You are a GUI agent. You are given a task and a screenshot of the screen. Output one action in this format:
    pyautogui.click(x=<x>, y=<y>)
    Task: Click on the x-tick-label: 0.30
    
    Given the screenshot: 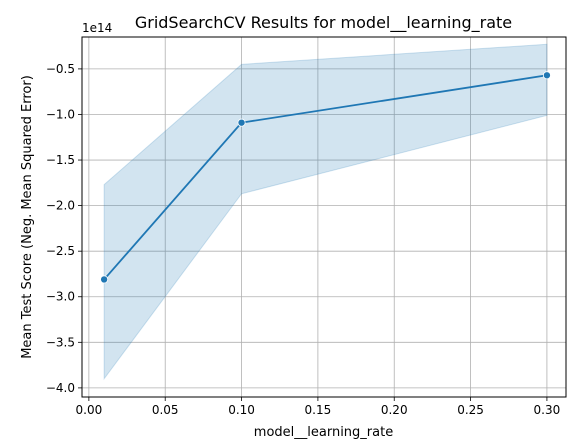 What is the action you would take?
    pyautogui.click(x=547, y=410)
    